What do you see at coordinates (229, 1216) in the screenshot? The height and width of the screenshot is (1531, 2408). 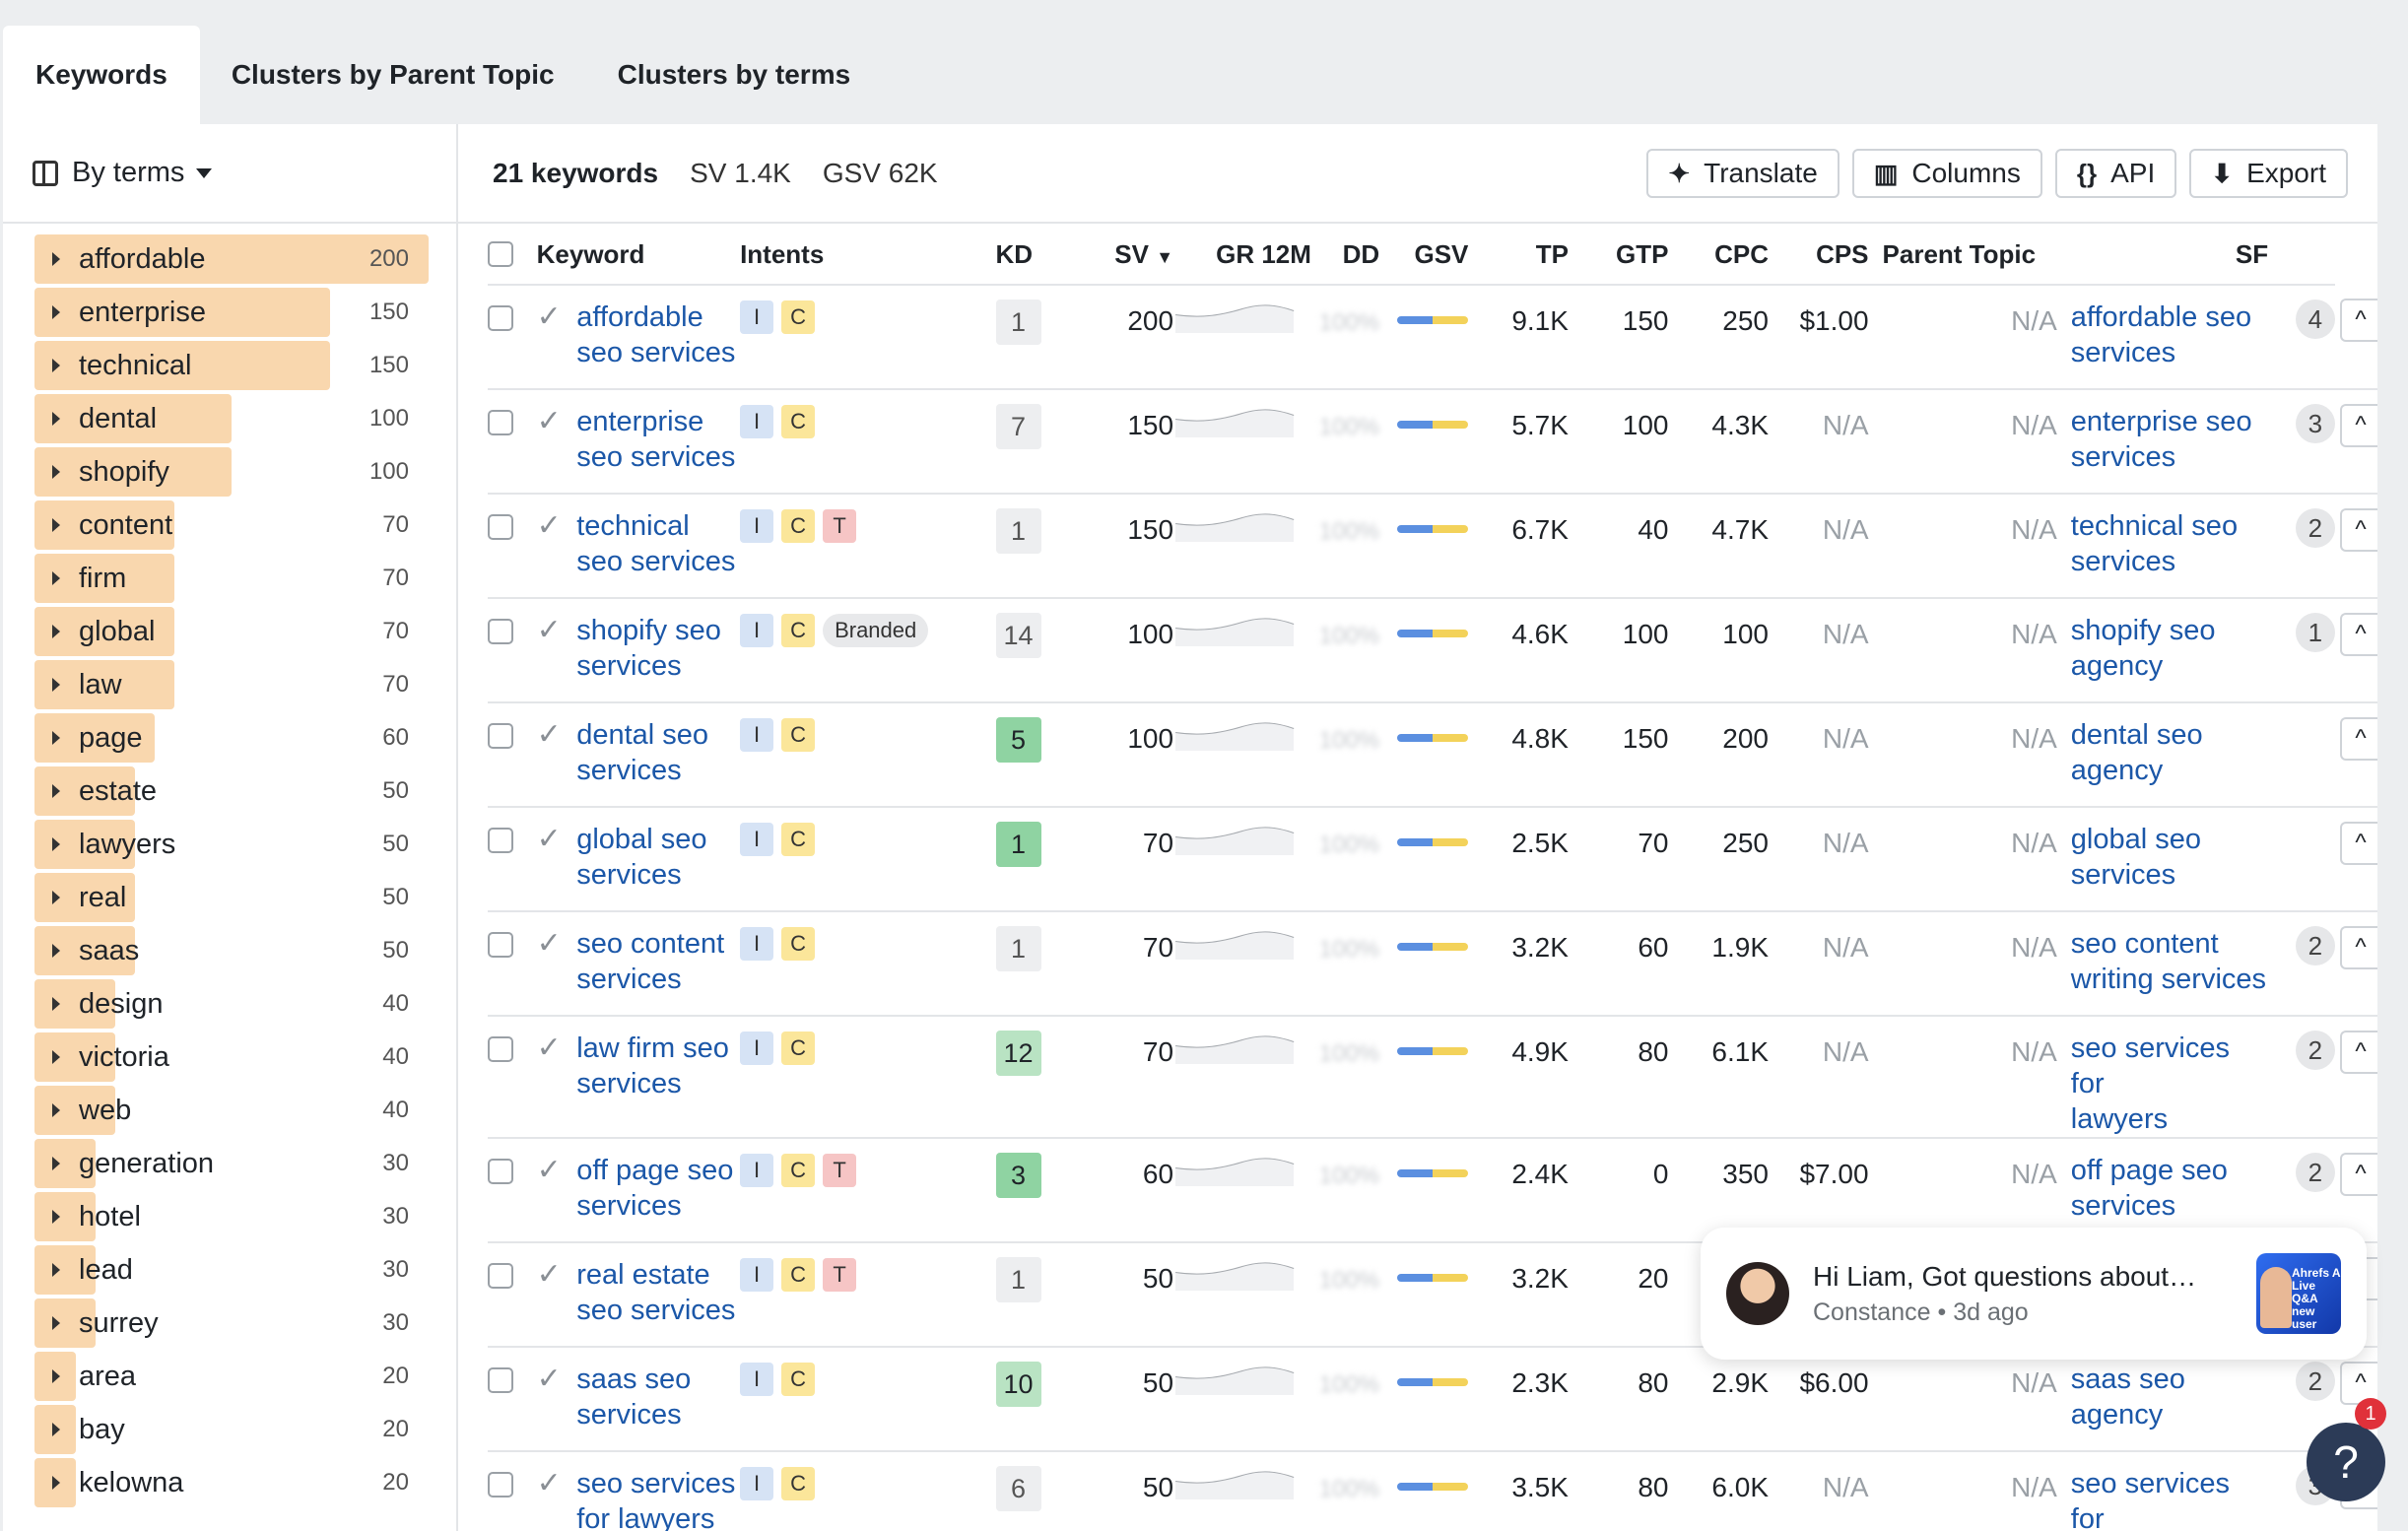 I see `term-item-hotel: hotel 30` at bounding box center [229, 1216].